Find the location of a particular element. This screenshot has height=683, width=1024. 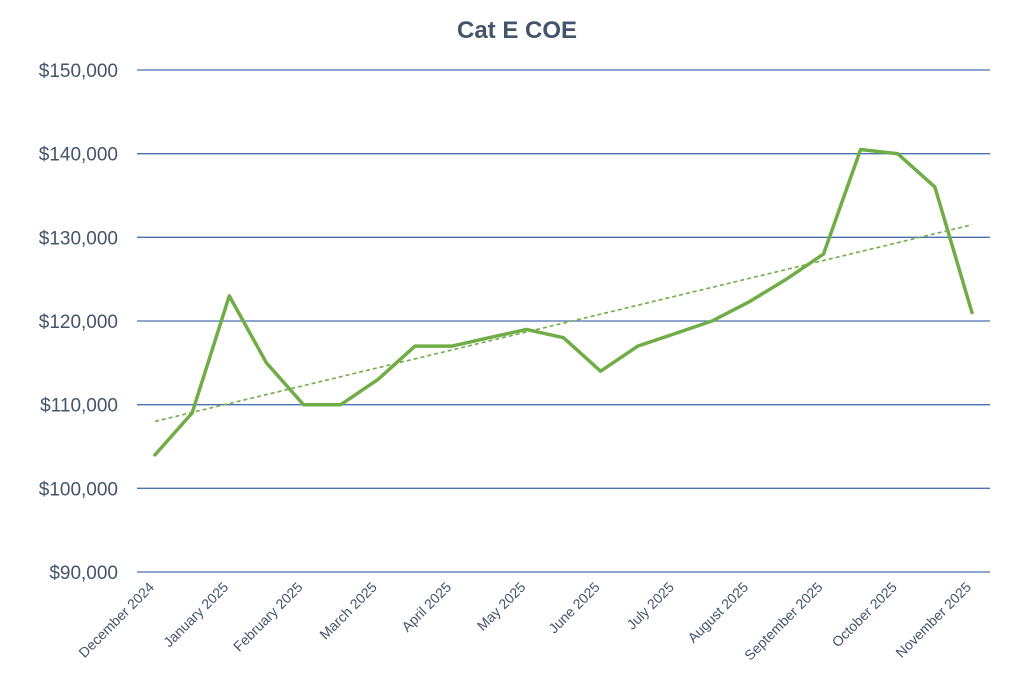

x-tick-label: December 2024 is located at coordinates (116, 620).